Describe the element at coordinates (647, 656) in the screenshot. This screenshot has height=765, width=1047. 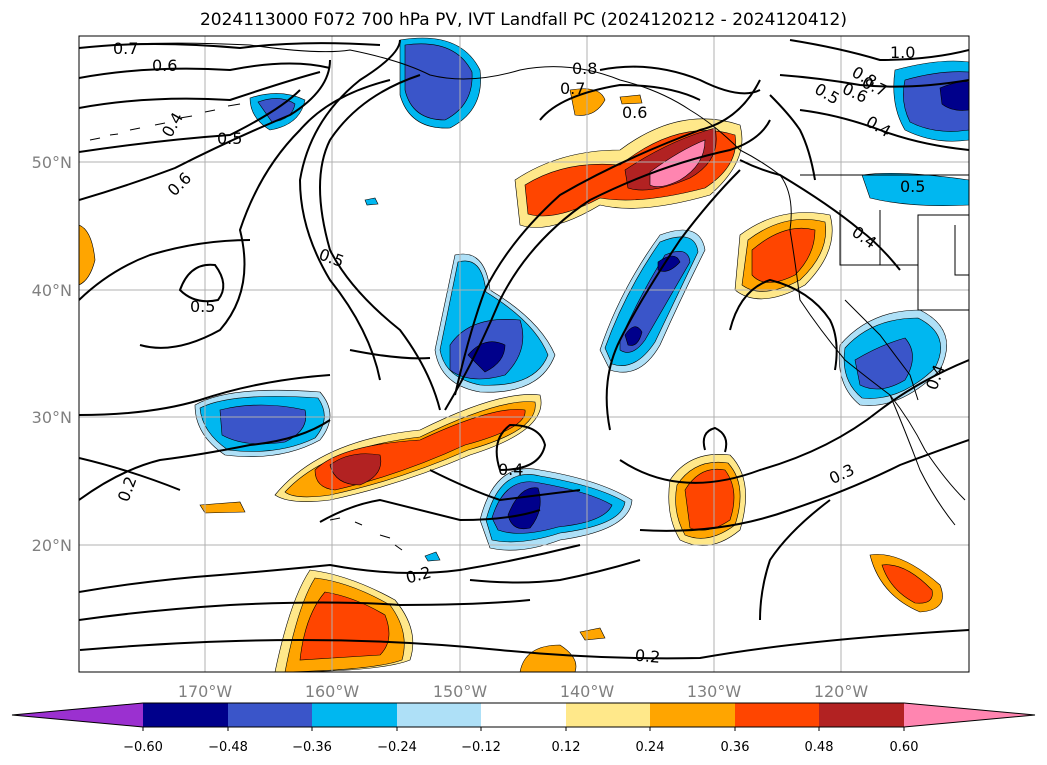
I see `contour-label: 0.2` at that location.